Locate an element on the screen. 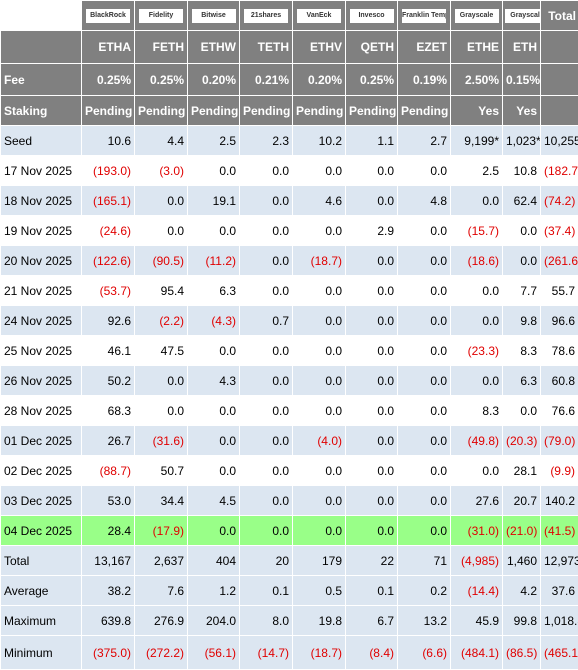 Image resolution: width=578 pixels, height=670 pixels. cell-value: 47.5 is located at coordinates (161, 351).